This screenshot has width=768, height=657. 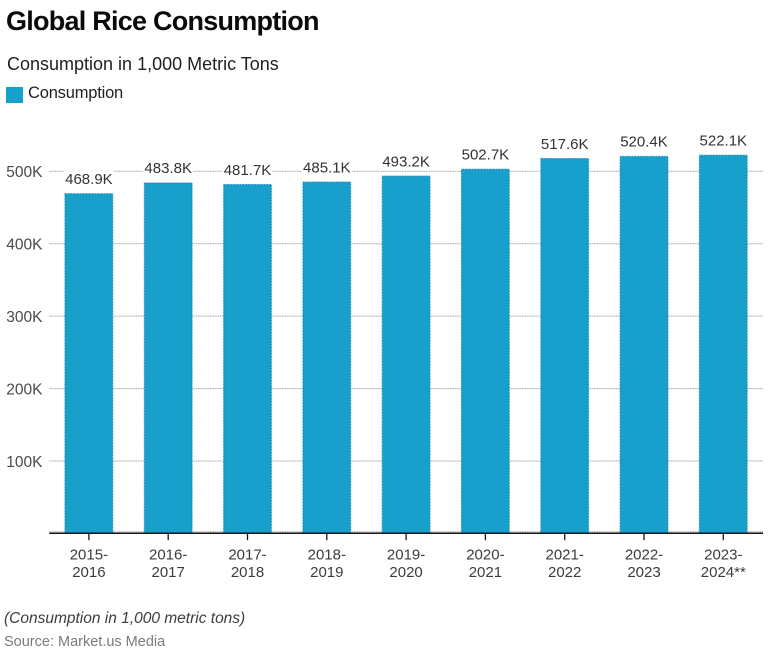 What do you see at coordinates (168, 572) in the screenshot?
I see `svg-text: 2017` at bounding box center [168, 572].